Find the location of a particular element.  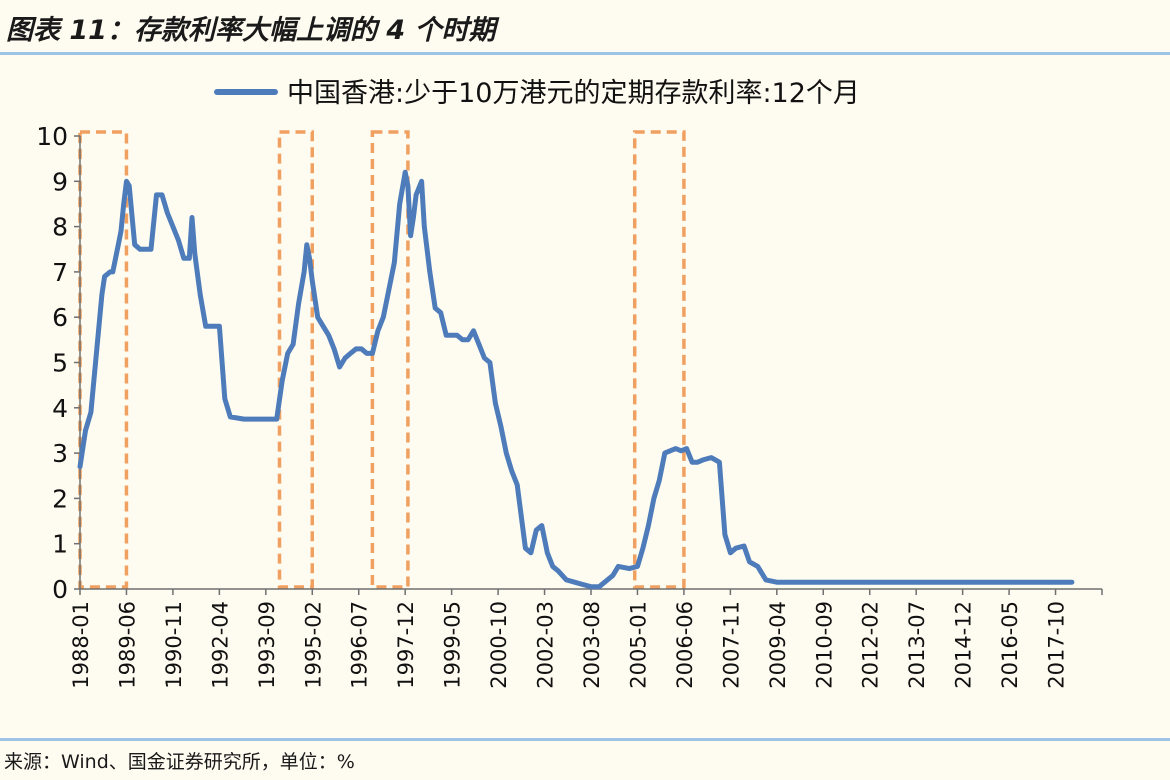

y-tick-label: 5 is located at coordinates (60, 363).